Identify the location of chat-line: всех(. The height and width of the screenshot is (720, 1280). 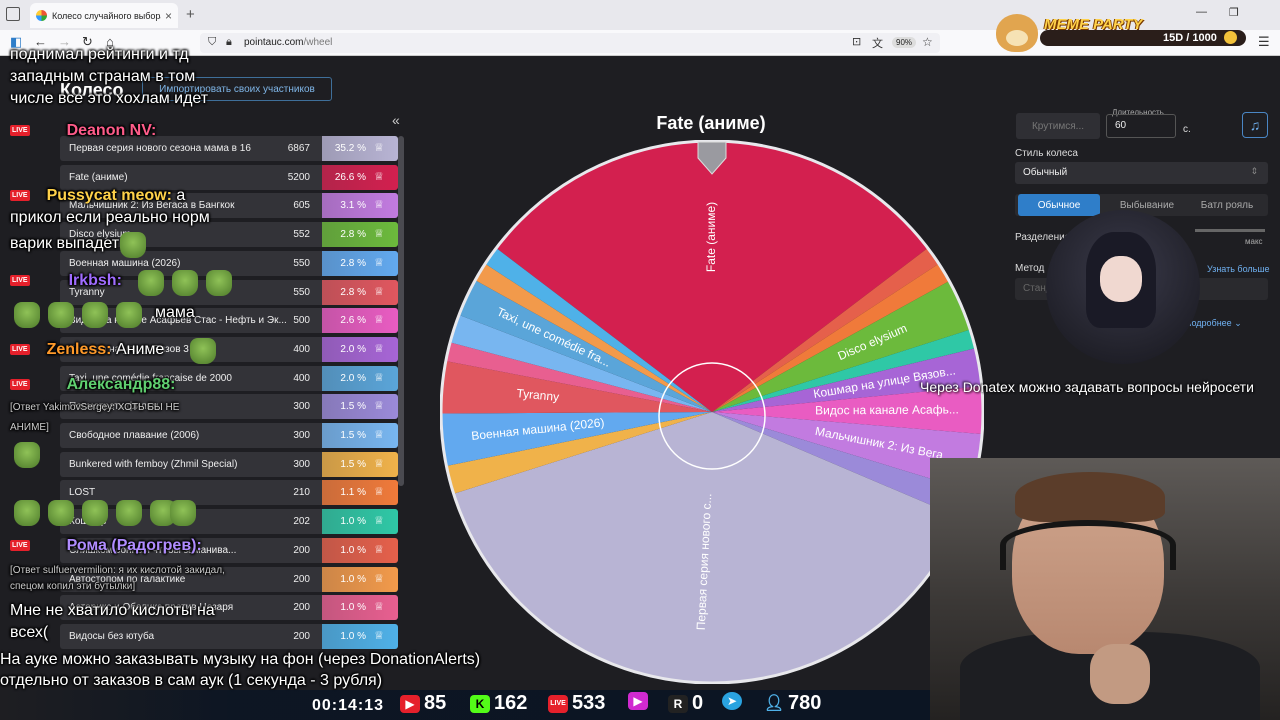
(29, 632).